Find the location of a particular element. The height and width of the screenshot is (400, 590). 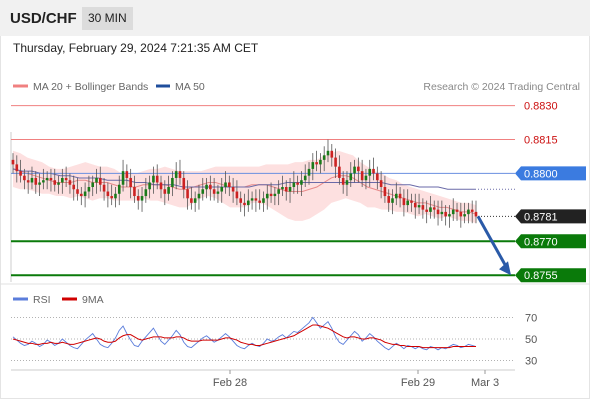

support-label-tag is located at coordinates (550, 241).